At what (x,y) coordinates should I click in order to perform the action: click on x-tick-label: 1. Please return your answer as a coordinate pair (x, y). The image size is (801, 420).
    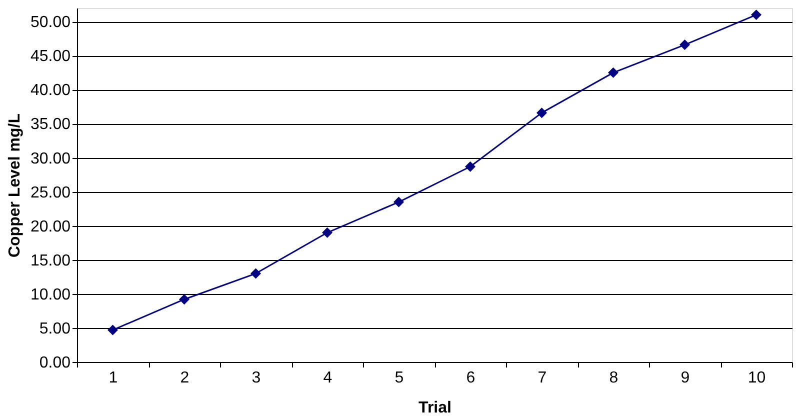
    Looking at the image, I should click on (113, 378).